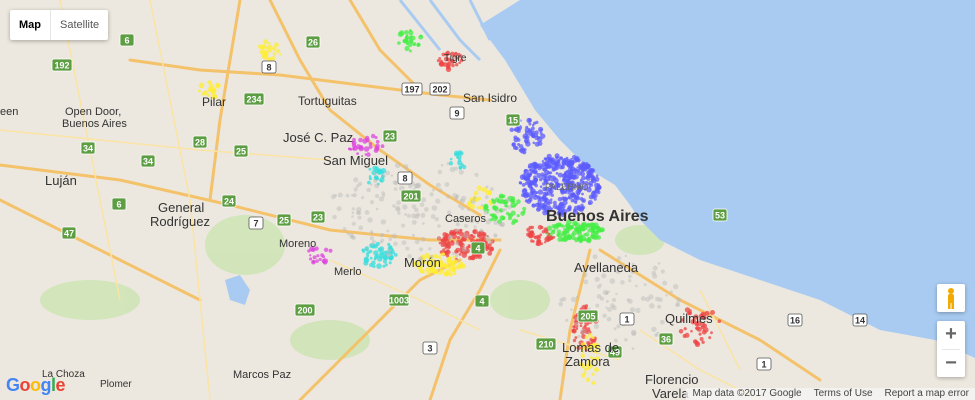 The height and width of the screenshot is (400, 975). I want to click on city-label-moron: Morón, so click(422, 262).